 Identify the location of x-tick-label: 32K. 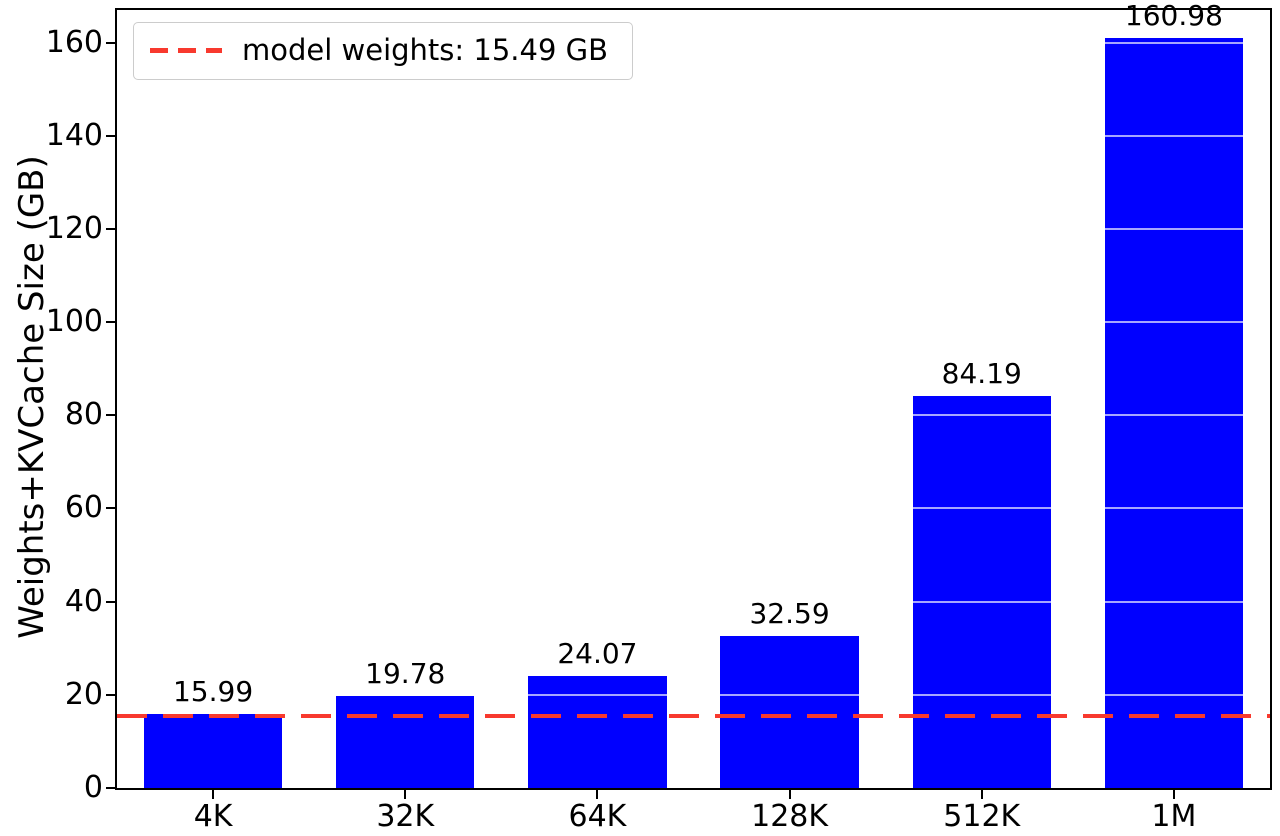
(405, 816).